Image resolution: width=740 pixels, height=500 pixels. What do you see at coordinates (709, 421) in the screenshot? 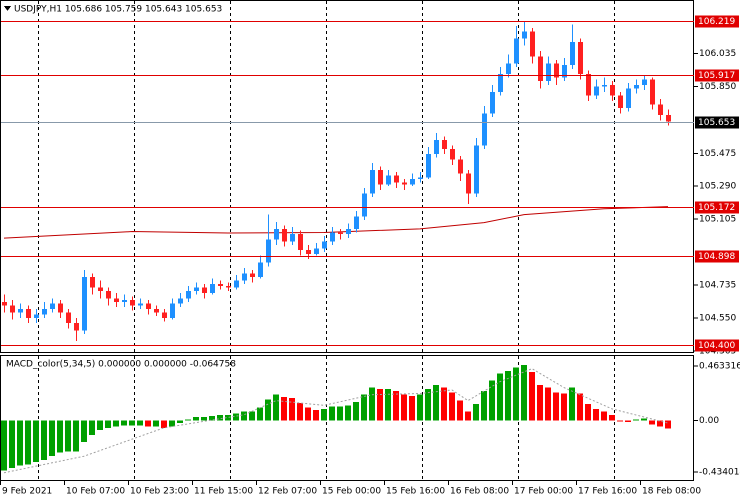
I see `y-tick-label: 0.00` at bounding box center [709, 421].